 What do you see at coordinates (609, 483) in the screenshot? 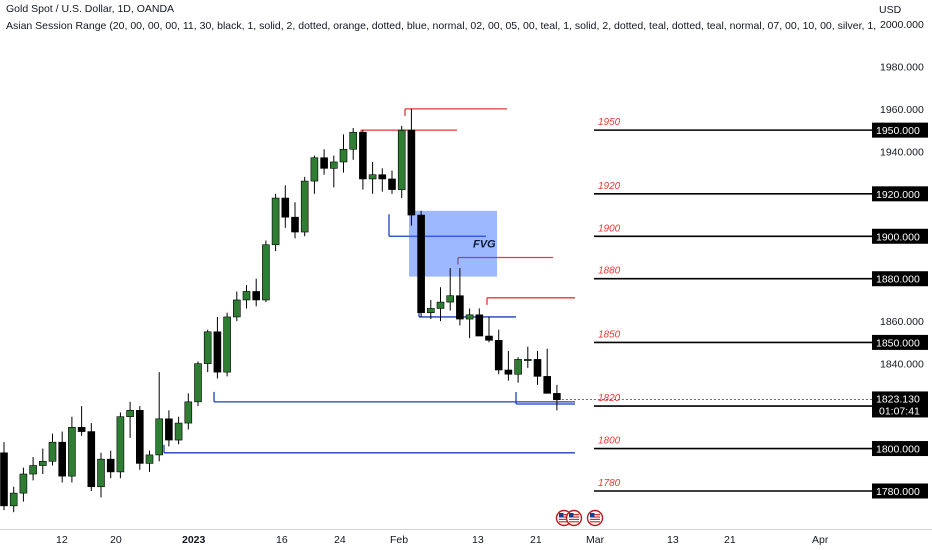
I see `price-level-label: 1780` at bounding box center [609, 483].